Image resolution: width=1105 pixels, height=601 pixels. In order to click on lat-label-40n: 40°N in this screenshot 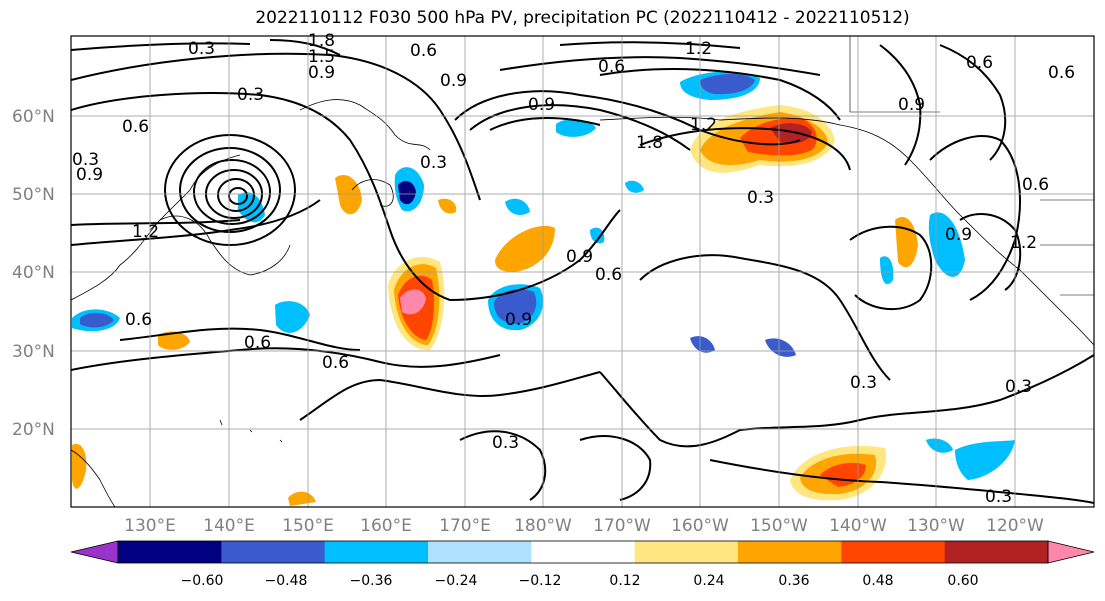, I will do `click(33, 273)`.